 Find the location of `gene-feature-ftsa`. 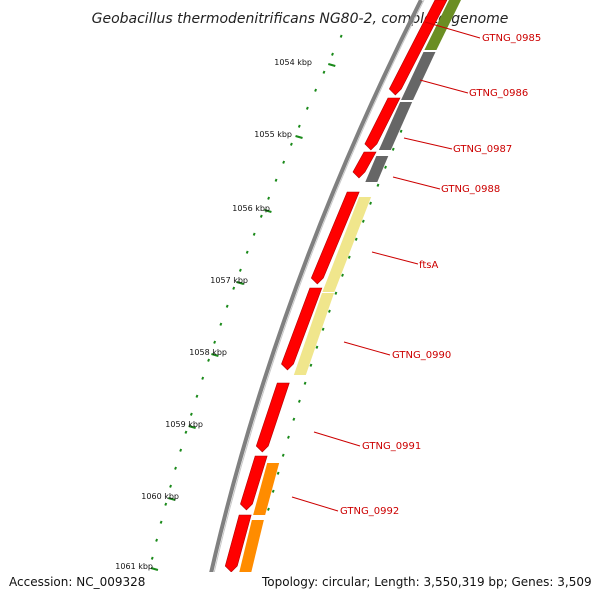

gene-feature-ftsa is located at coordinates (347, 244).